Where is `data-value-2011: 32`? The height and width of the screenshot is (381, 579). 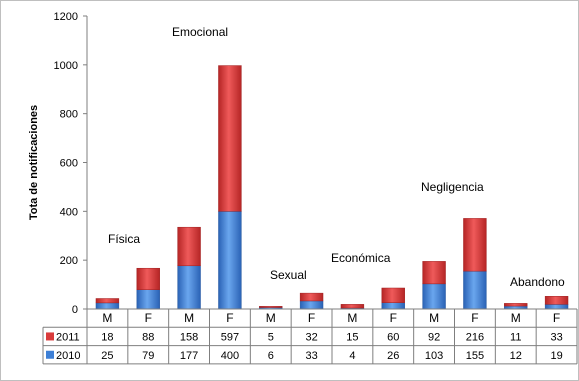 data-value-2011: 32 is located at coordinates (311, 337).